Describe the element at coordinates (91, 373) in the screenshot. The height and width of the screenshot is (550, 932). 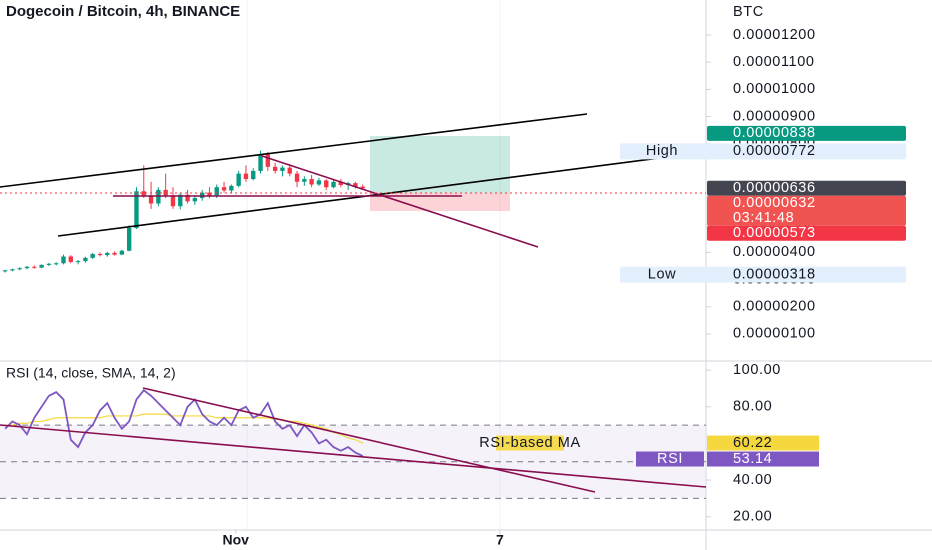
I see `rsi-title: RSI (14, close, SMA, 14, 2)` at that location.